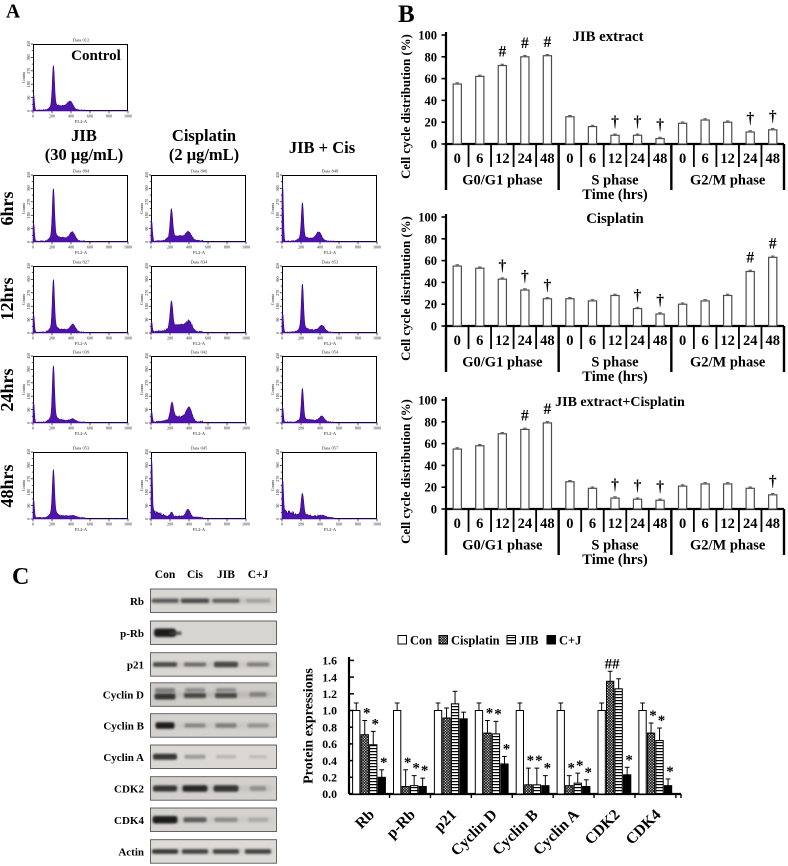 The image size is (788, 866). Describe the element at coordinates (123, 726) in the screenshot. I see `svg-text: Cyclin B` at that location.